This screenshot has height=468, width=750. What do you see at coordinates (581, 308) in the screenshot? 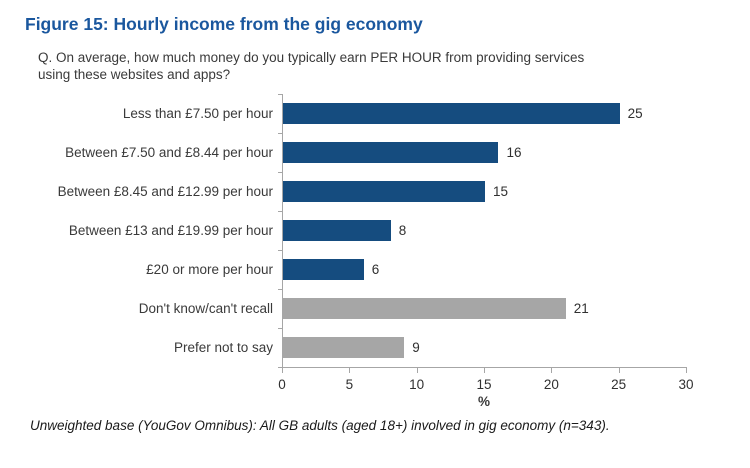
I see `value-label: 21` at bounding box center [581, 308].